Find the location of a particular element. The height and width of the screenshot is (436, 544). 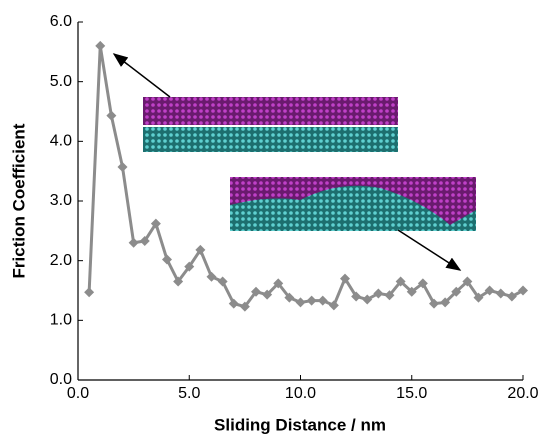

y-axis-title: Friction Coefficient is located at coordinates (18, 200).